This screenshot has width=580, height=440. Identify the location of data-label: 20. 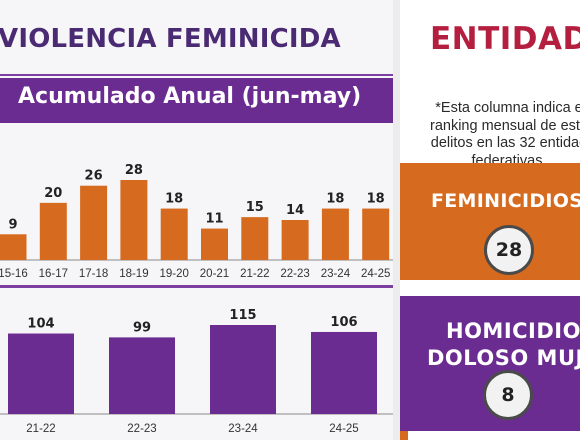
(53, 193).